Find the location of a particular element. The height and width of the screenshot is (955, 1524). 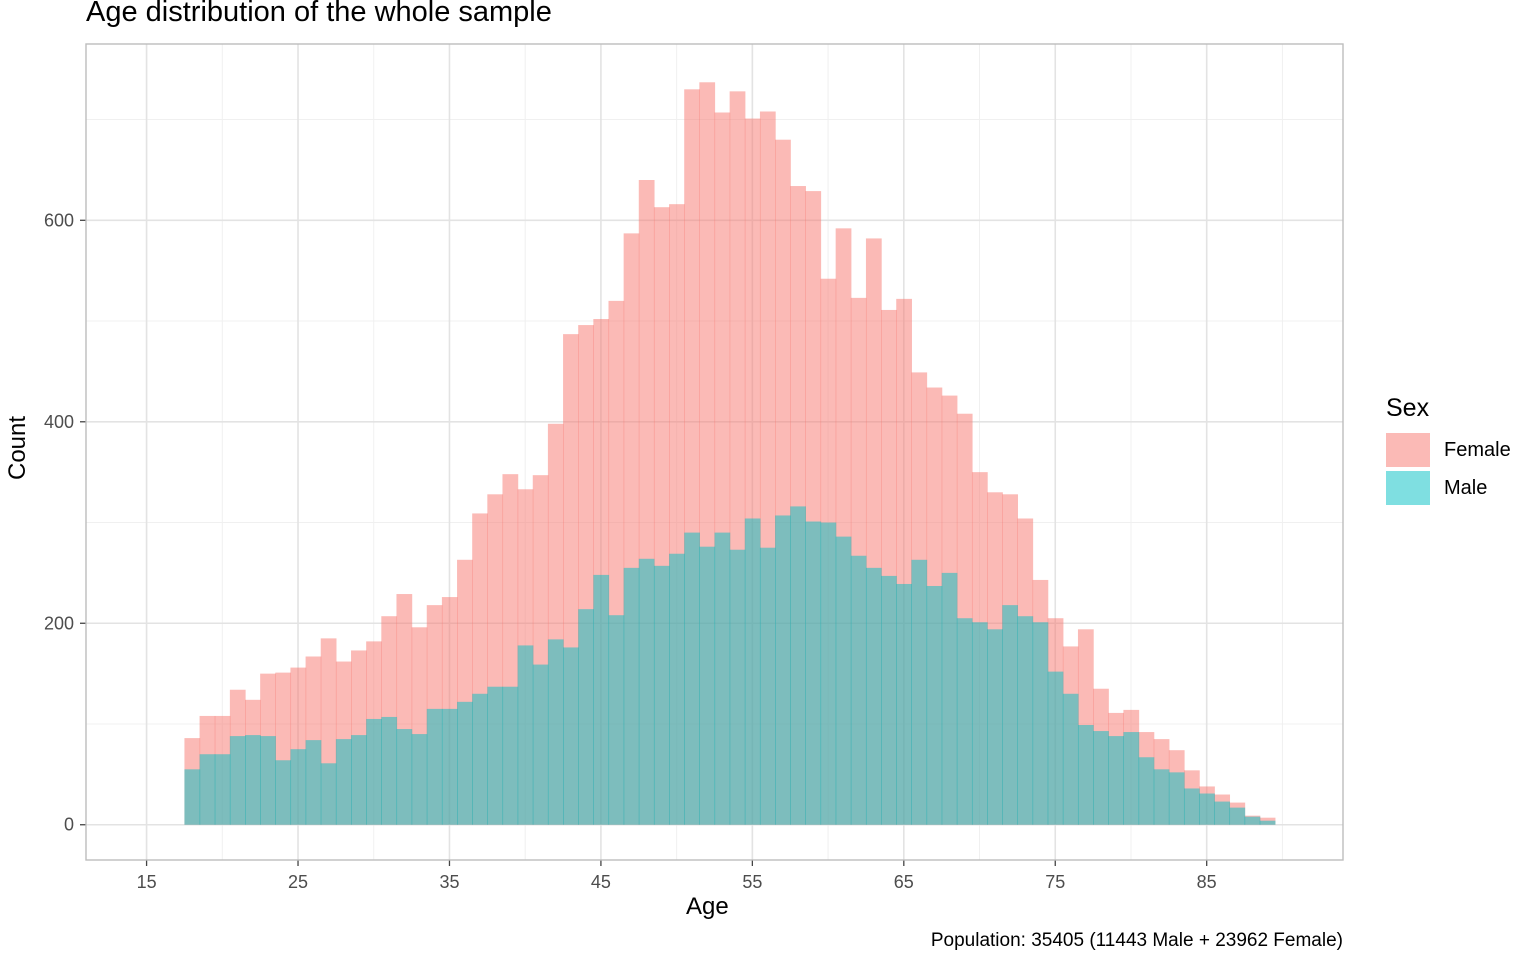

x-tick-label: 35 is located at coordinates (449, 882).